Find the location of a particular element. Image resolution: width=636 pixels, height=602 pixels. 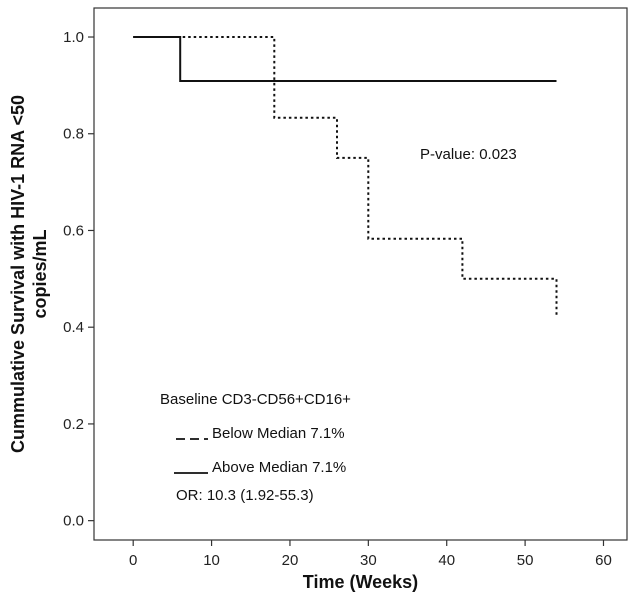

y-tick-label: 0.2 is located at coordinates (73, 424).